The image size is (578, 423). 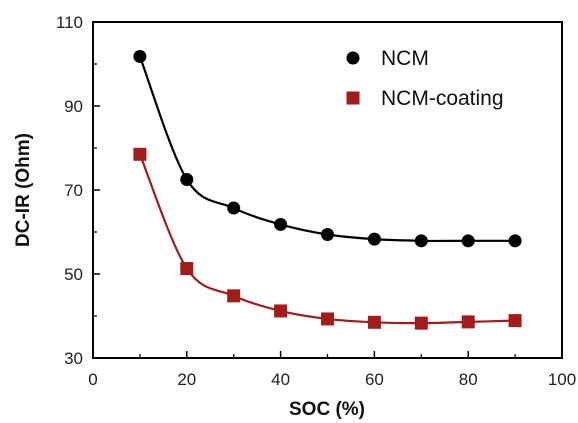 I want to click on x-axis-title: SOC (%), so click(x=327, y=409).